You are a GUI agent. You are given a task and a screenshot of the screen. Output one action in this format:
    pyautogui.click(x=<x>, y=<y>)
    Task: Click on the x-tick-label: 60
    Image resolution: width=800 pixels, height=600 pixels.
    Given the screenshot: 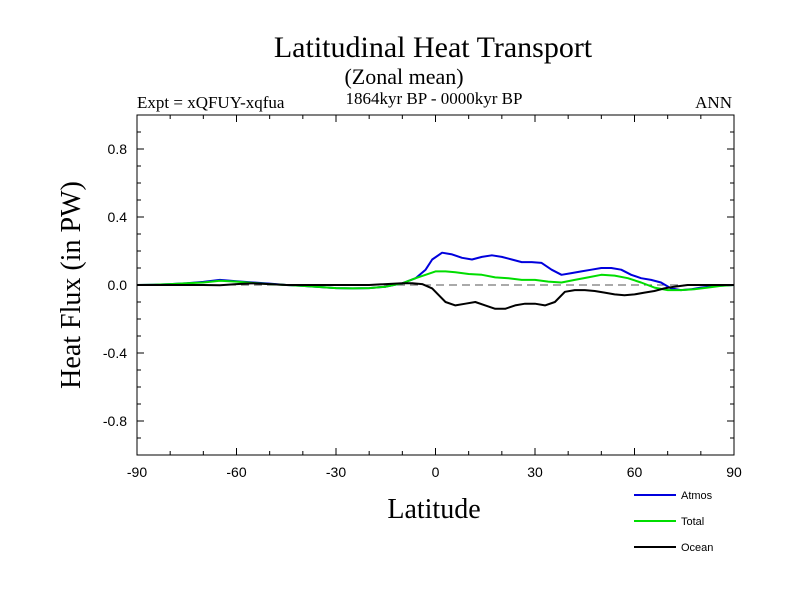 What is the action you would take?
    pyautogui.click(x=635, y=472)
    